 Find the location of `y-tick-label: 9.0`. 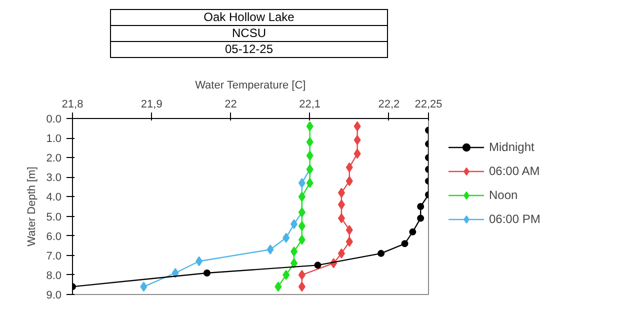

y-tick-label: 9.0 is located at coordinates (54, 296).